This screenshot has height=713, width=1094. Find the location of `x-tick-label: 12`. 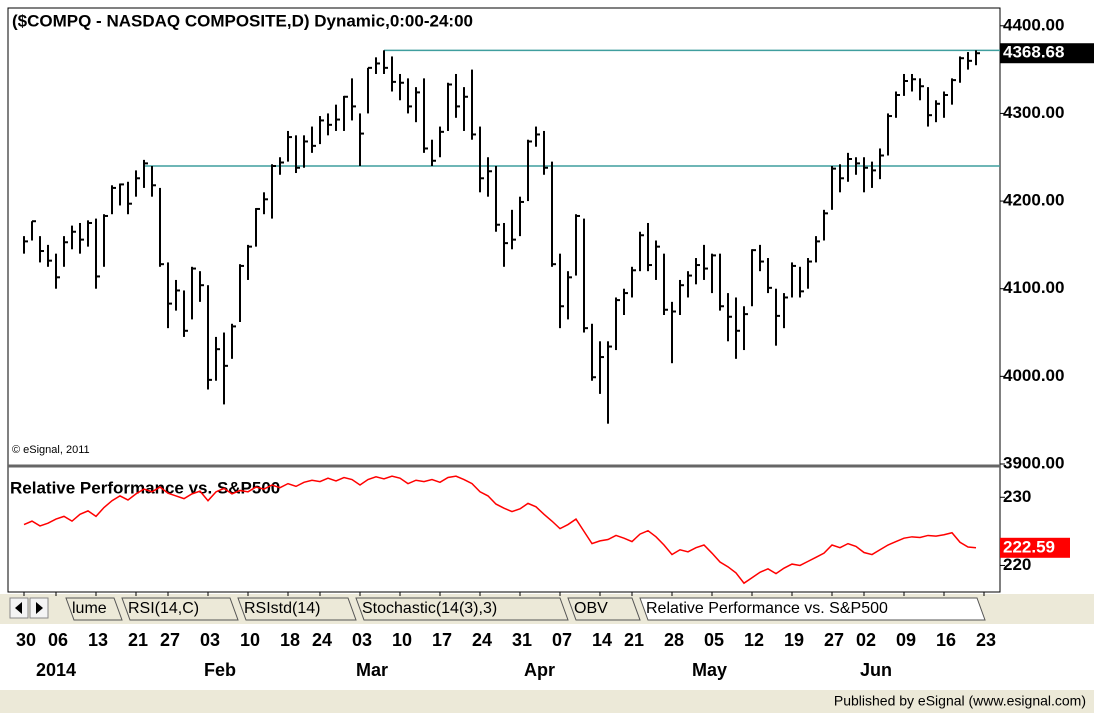

x-tick-label: 12 is located at coordinates (754, 640).